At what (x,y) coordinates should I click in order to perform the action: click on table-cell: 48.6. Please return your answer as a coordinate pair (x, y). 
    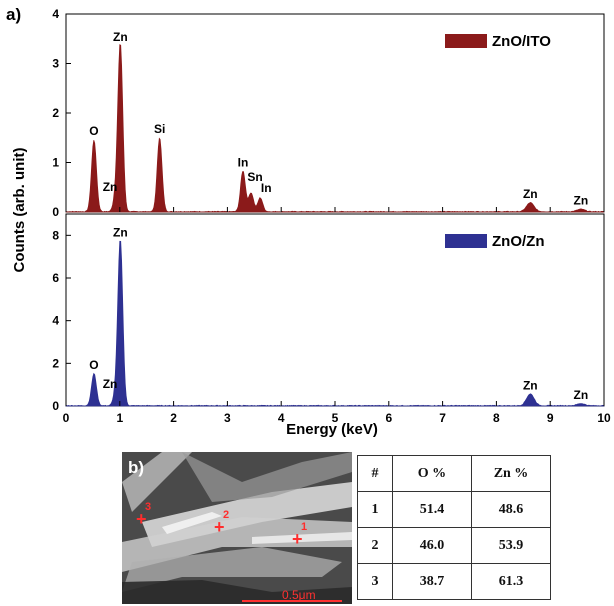
    Looking at the image, I should click on (511, 509).